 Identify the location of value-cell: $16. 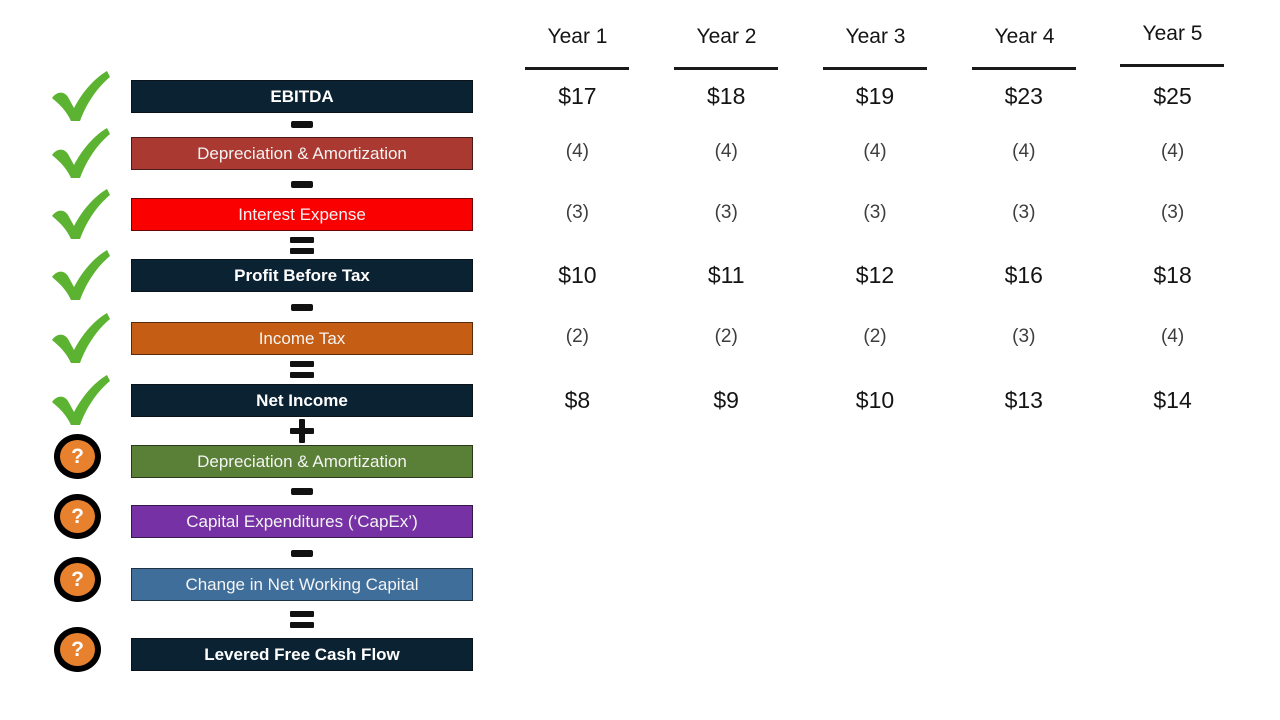
(1023, 275).